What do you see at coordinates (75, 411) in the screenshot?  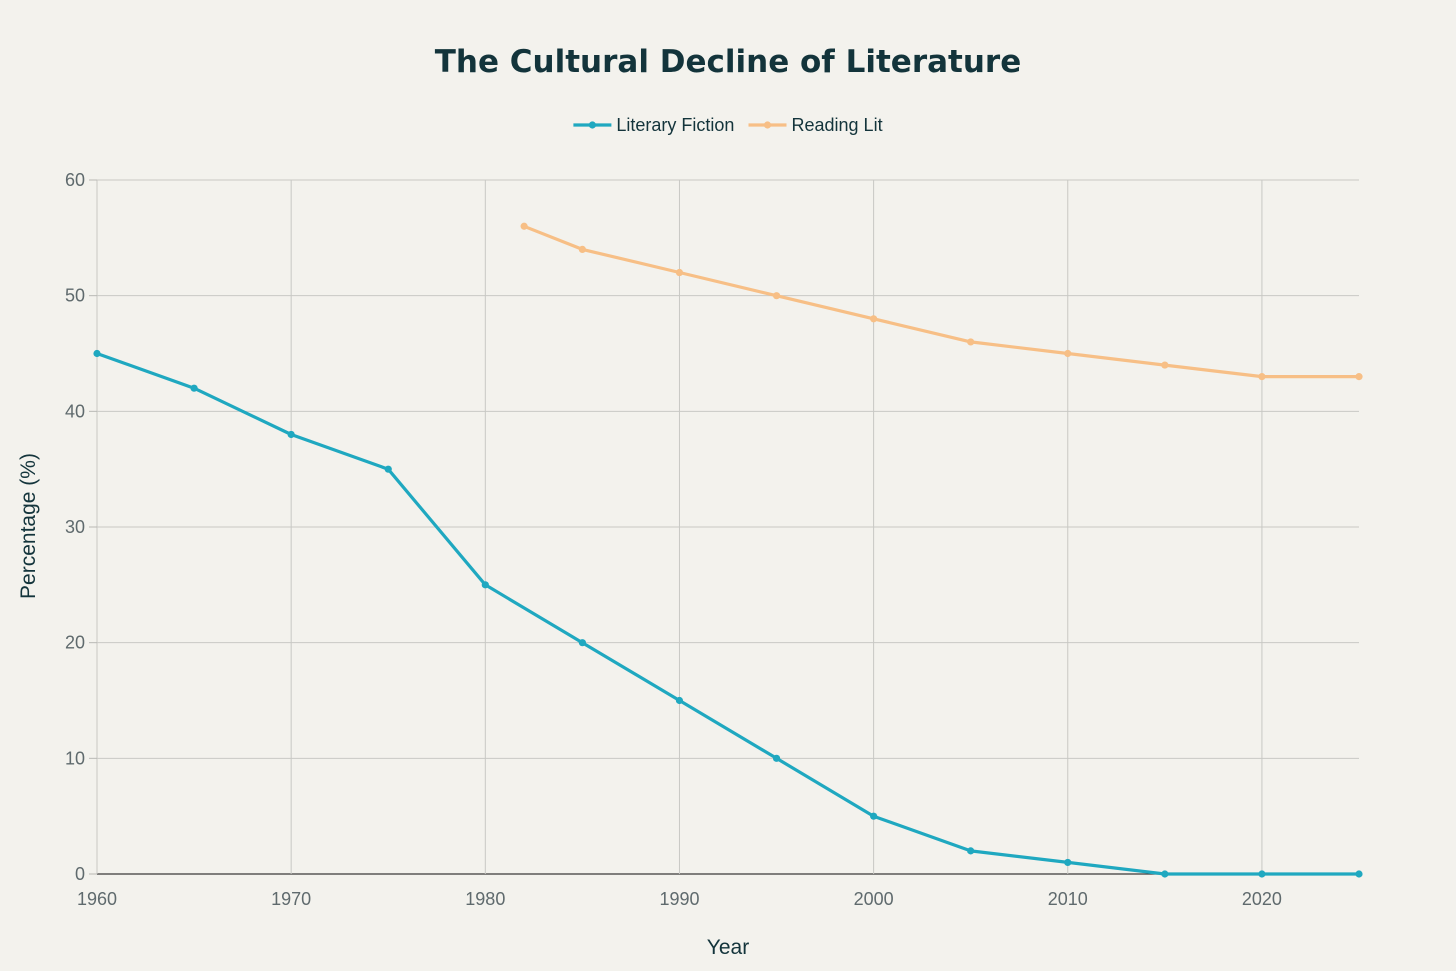 I see `y-tick-label: 40` at bounding box center [75, 411].